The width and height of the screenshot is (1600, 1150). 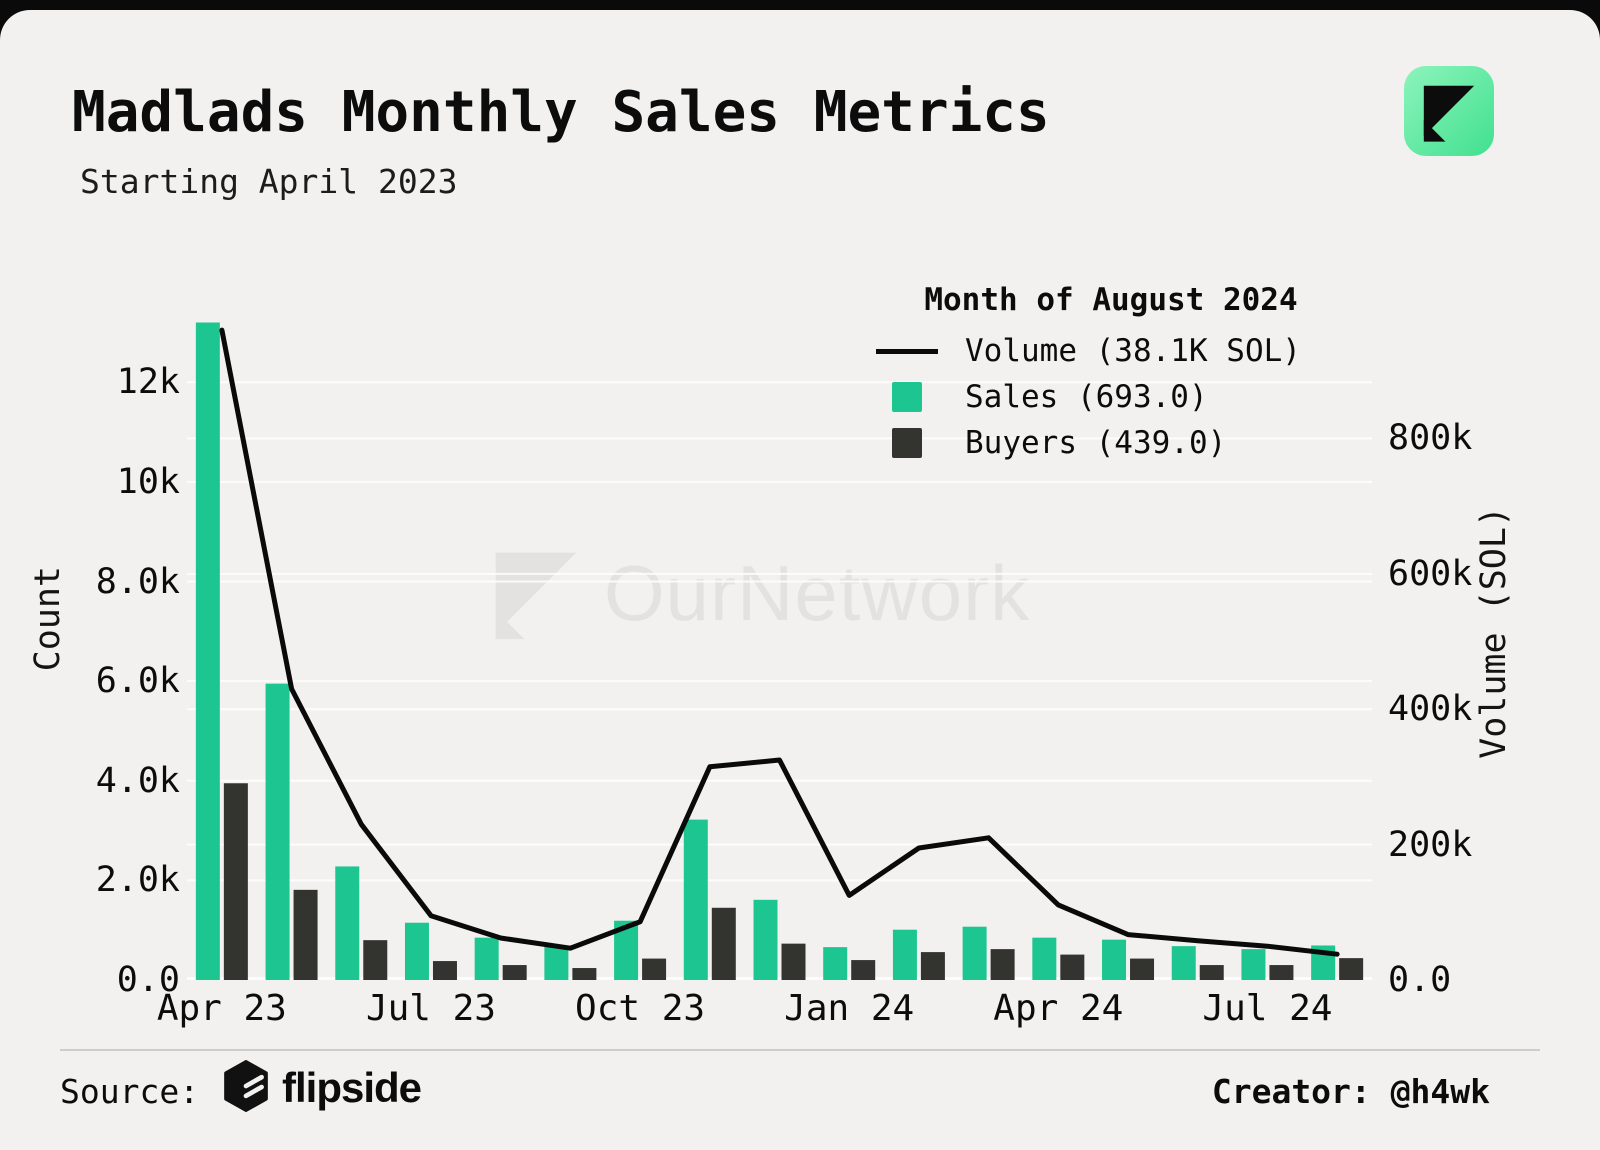 I want to click on left-axis-tick: 12k, so click(x=148, y=382).